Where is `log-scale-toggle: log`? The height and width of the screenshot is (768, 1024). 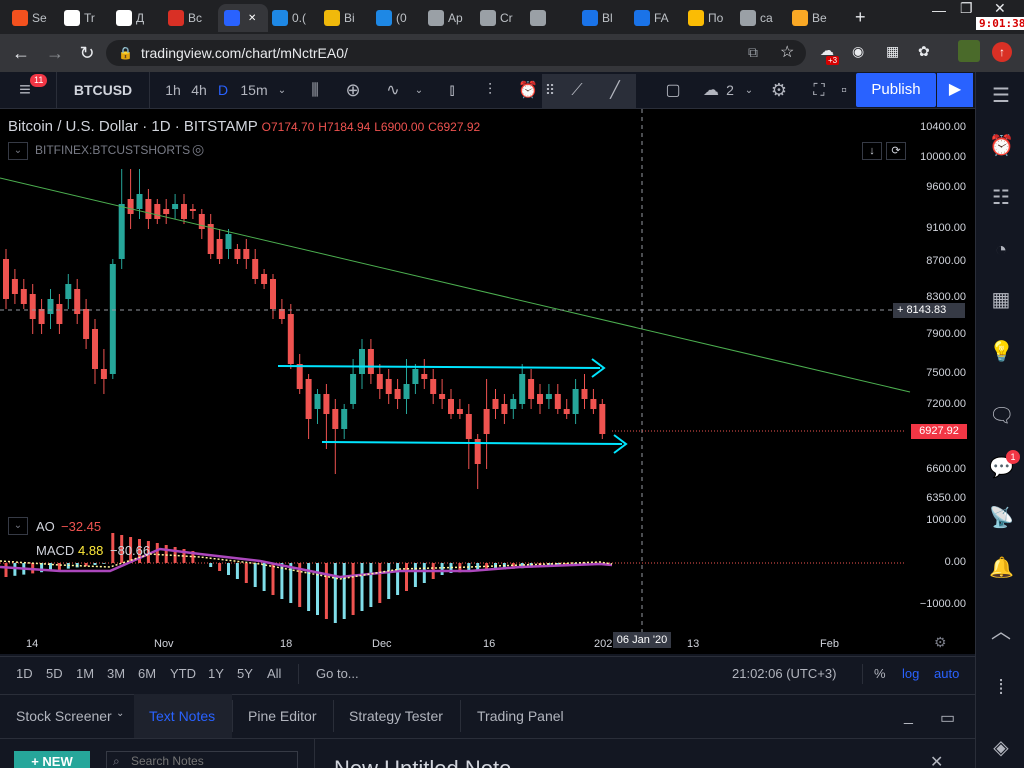 log-scale-toggle: log is located at coordinates (911, 673).